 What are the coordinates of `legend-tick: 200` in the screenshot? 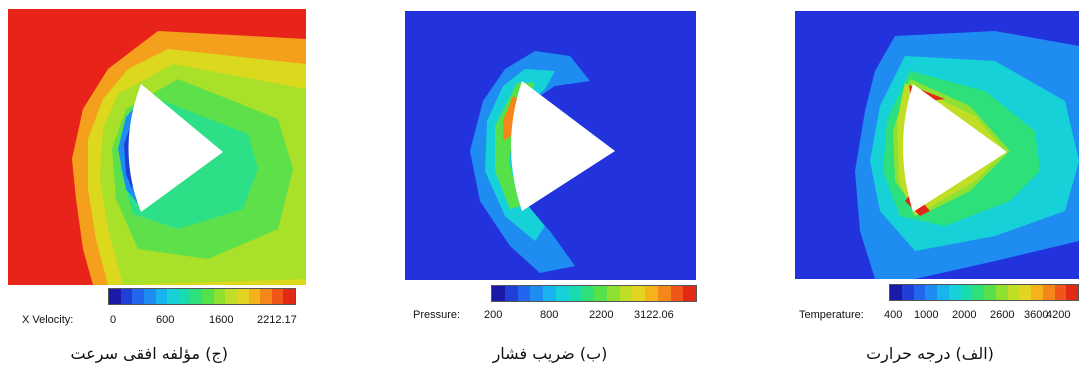 It's located at (493, 315).